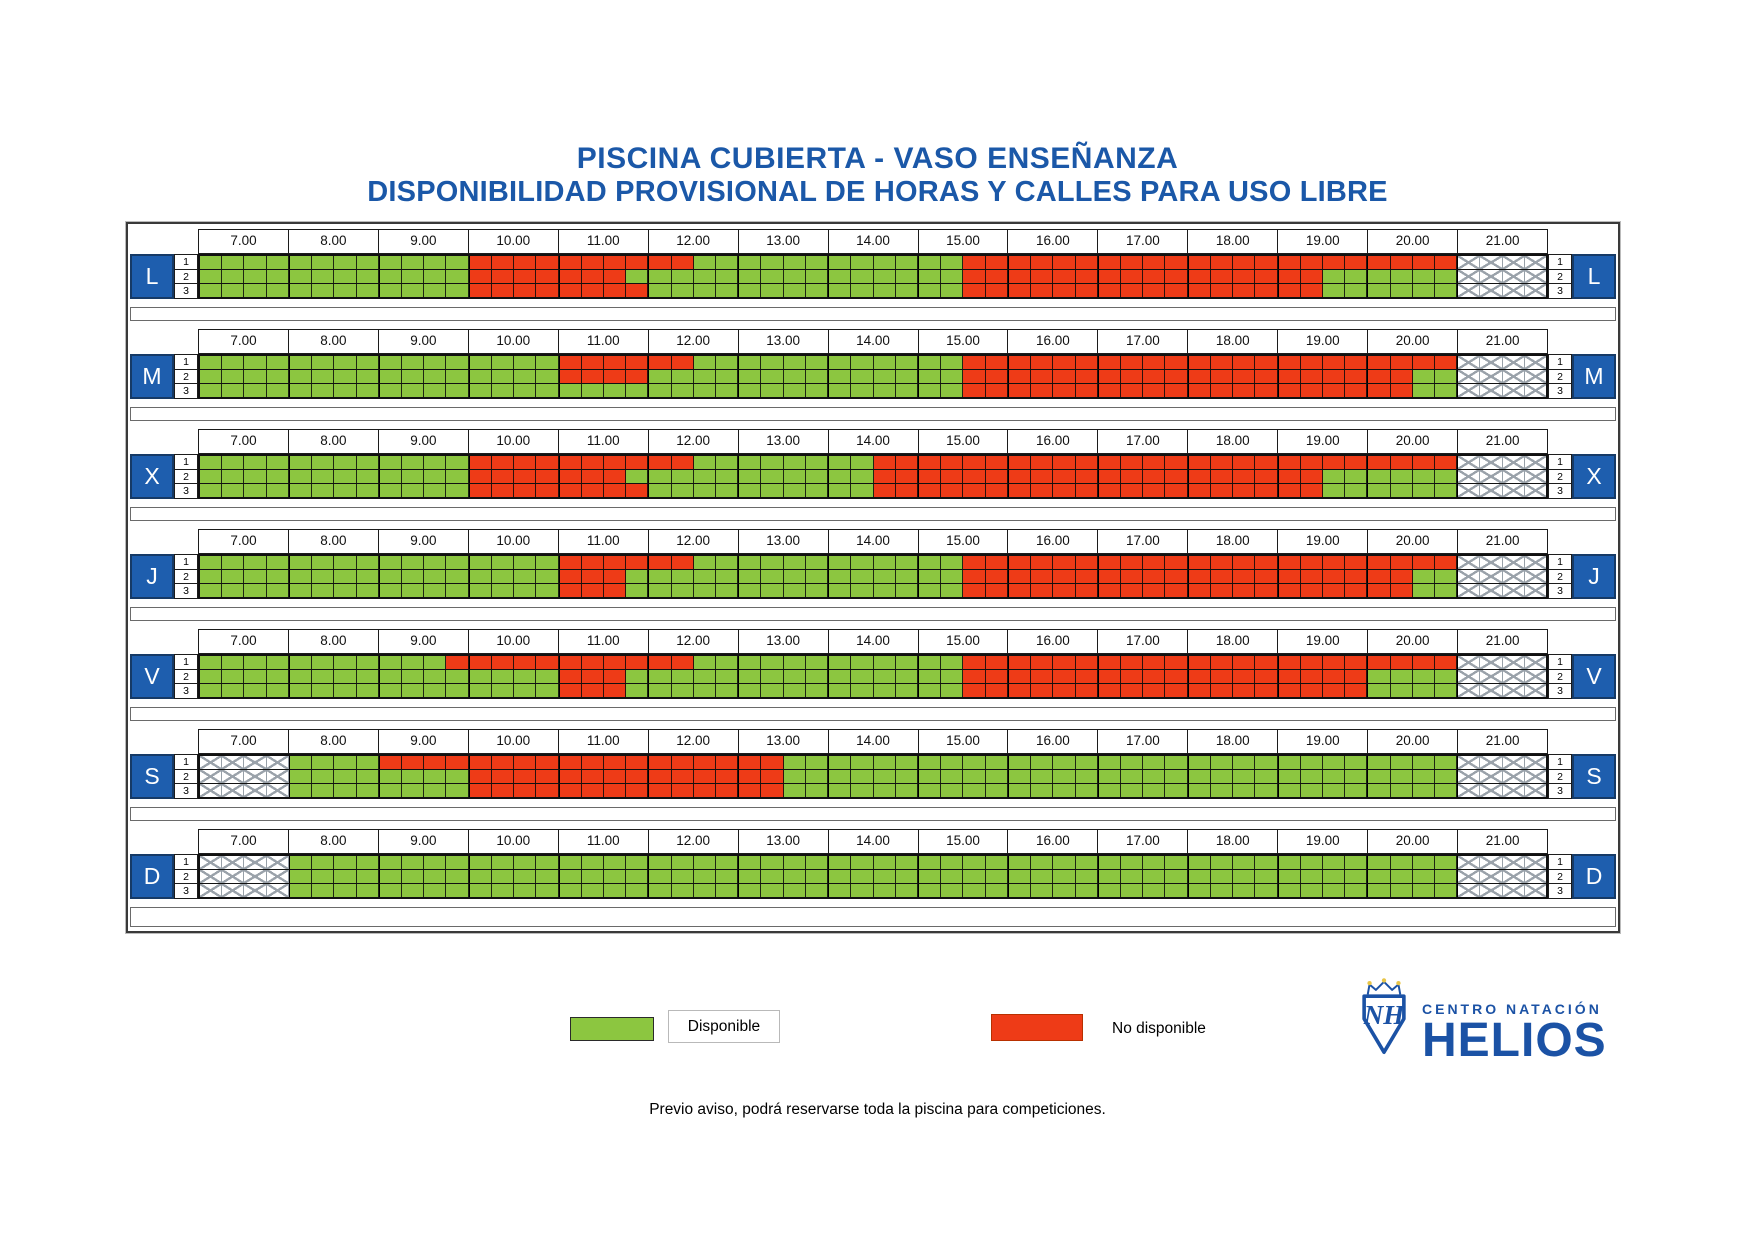 The height and width of the screenshot is (1243, 1755). What do you see at coordinates (244, 741) in the screenshot?
I see `hour-label: 7.00` at bounding box center [244, 741].